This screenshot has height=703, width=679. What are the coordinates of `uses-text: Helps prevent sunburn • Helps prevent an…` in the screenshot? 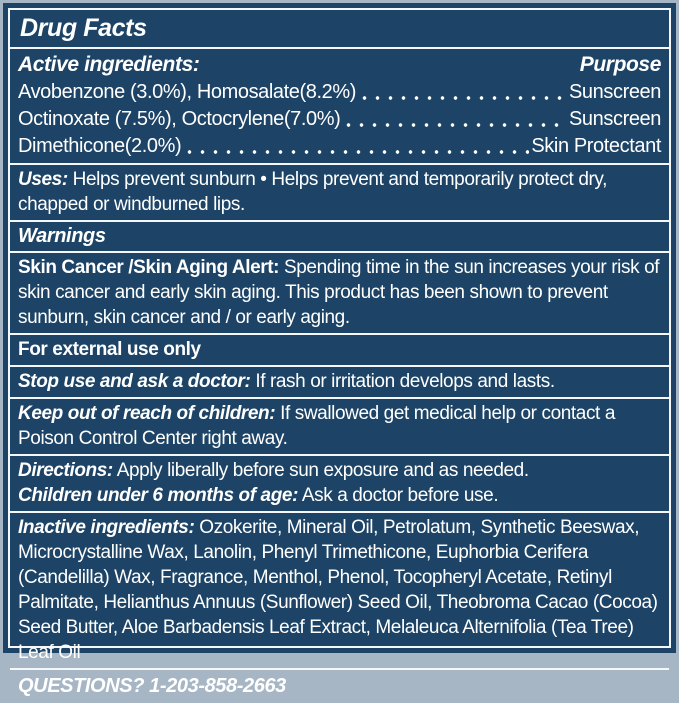 It's located at (312, 192).